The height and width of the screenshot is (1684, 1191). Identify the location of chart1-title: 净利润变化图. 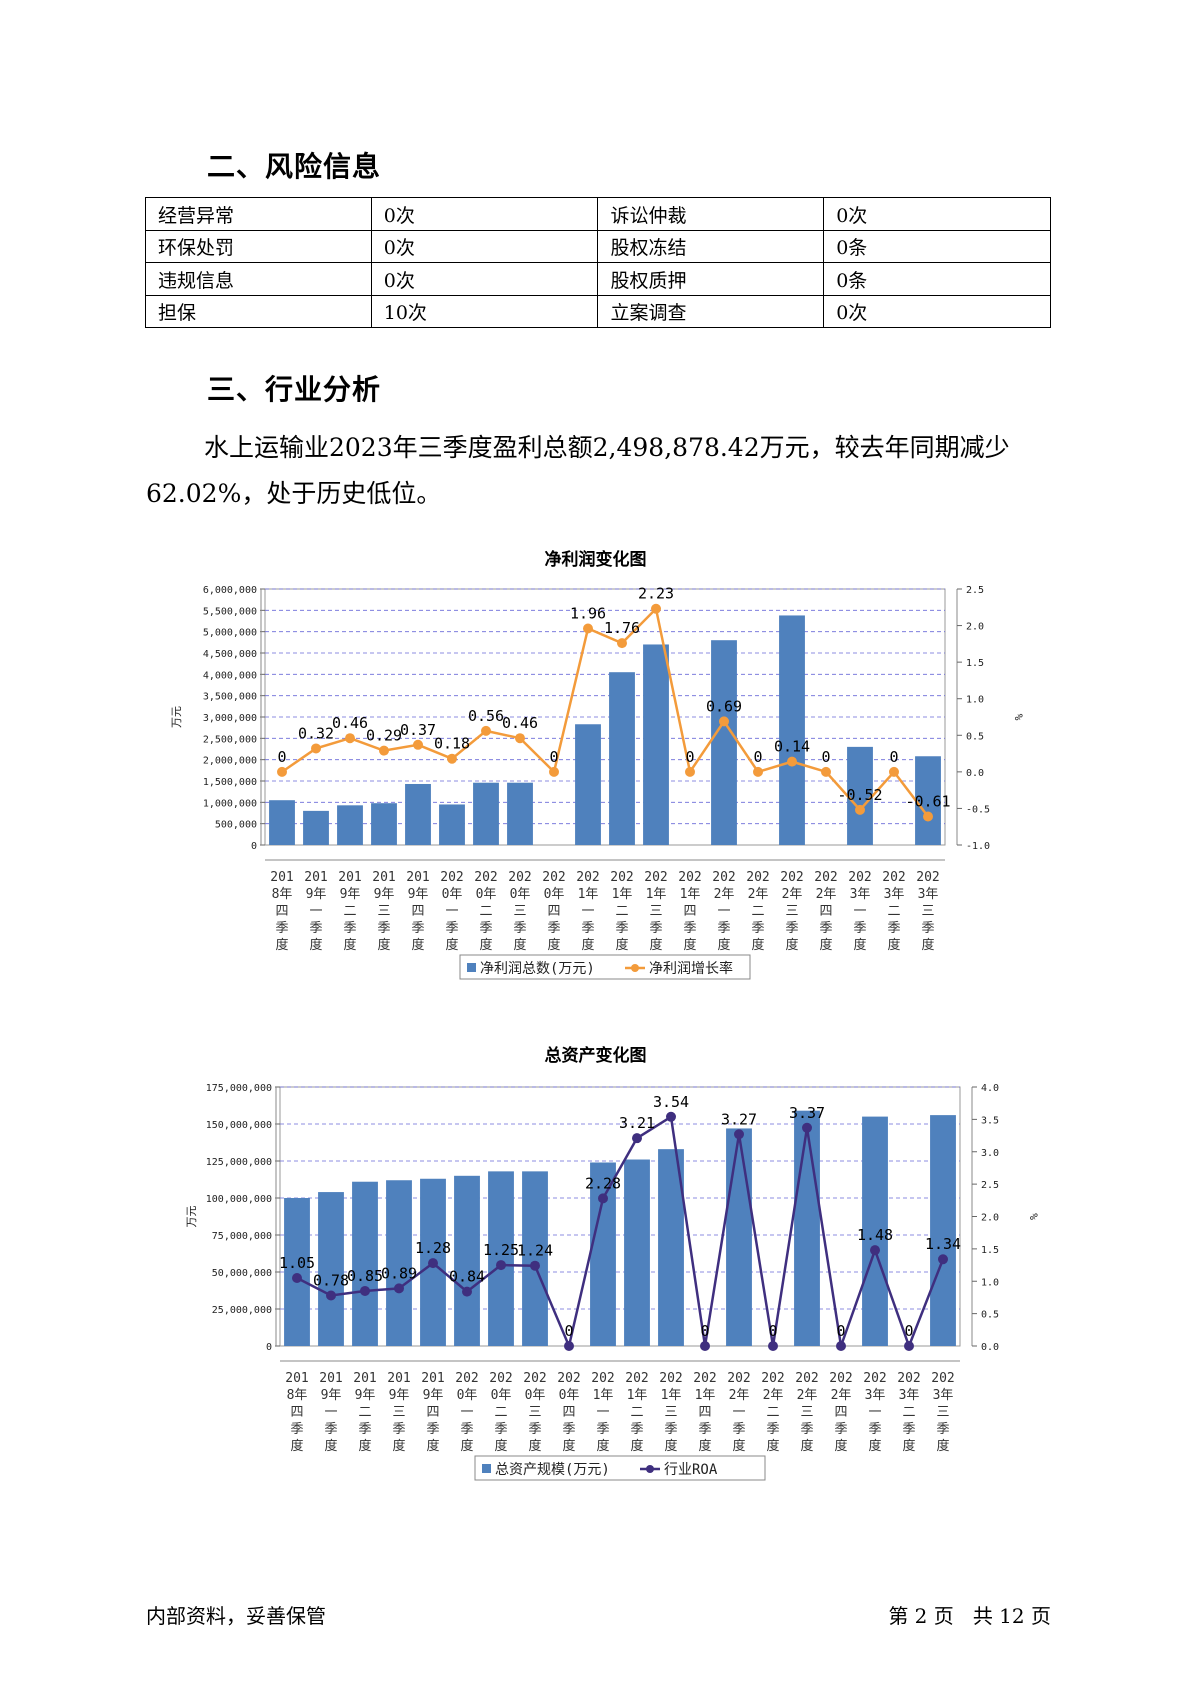
(595, 557).